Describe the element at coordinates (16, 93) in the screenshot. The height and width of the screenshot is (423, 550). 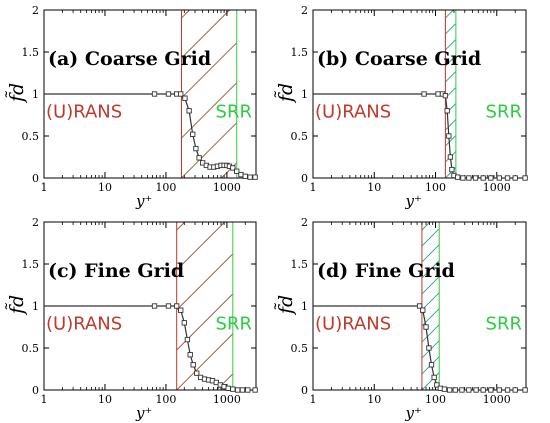
I see `y-axis-label: f̃d` at that location.